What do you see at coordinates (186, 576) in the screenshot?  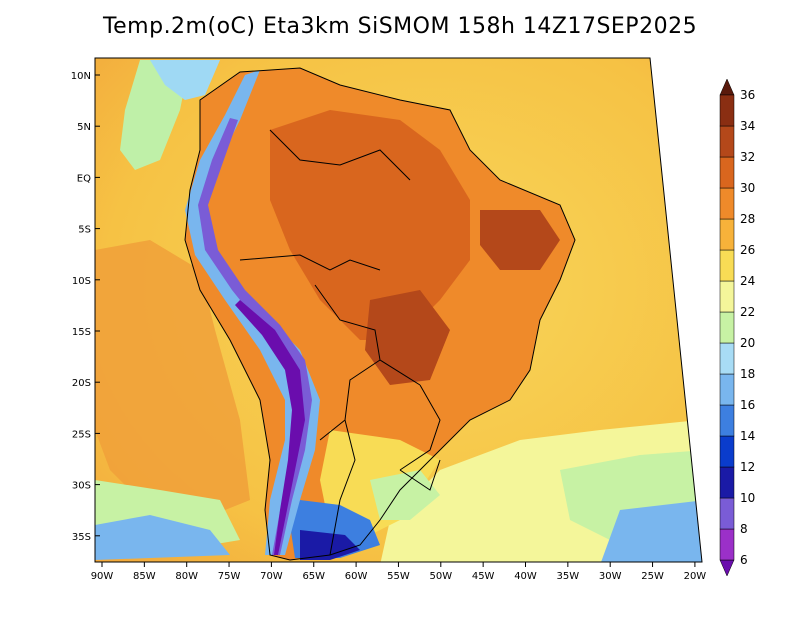 I see `lon-tick-label: 80W` at bounding box center [186, 576].